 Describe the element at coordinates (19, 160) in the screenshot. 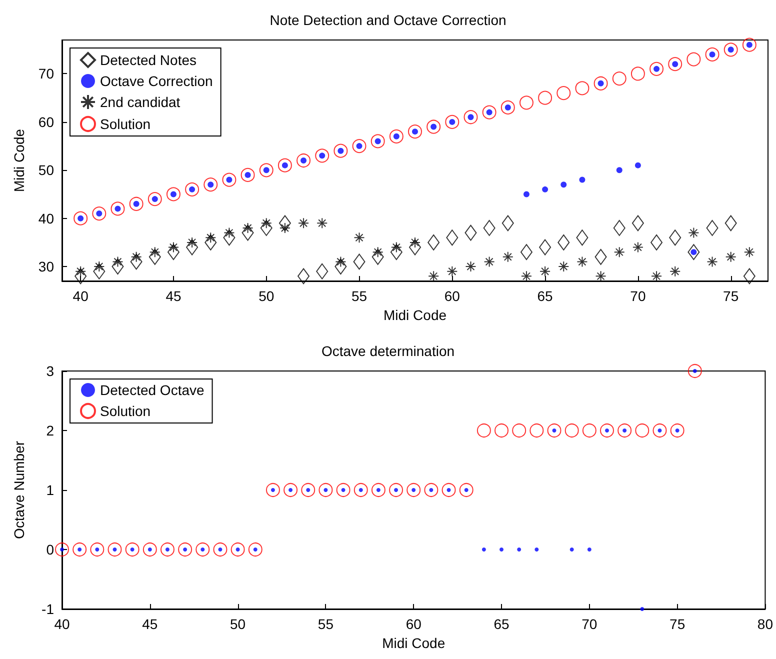

I see `y-axis-title: Midi Code` at that location.